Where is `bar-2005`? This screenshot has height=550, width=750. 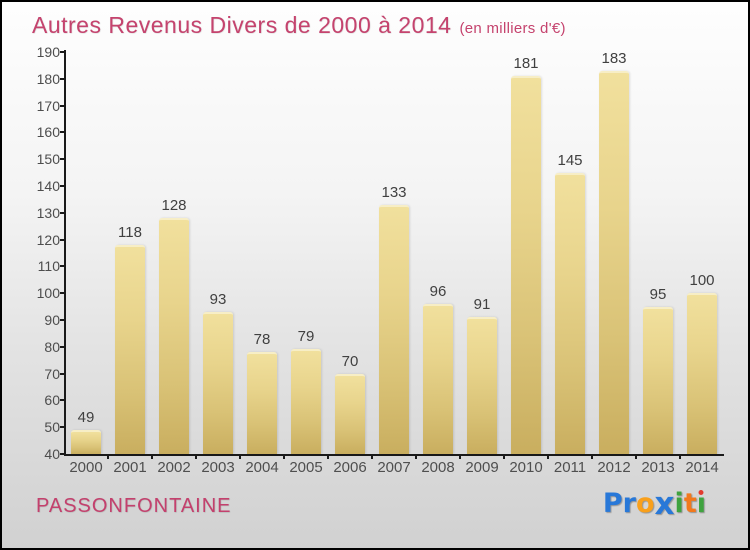 bar-2005 is located at coordinates (306, 401).